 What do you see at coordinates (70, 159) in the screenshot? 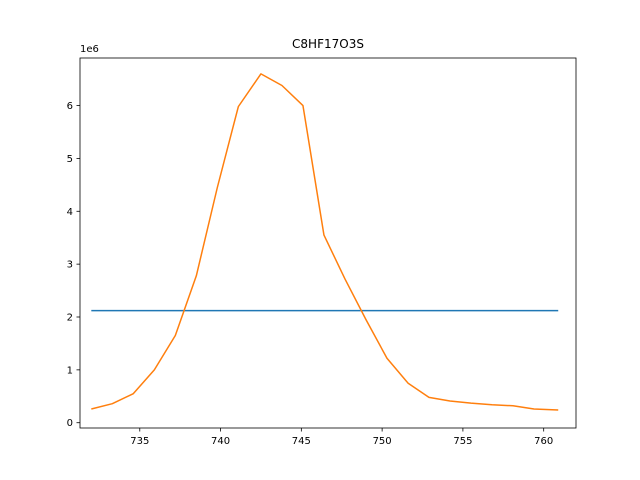
I see `y-tick-label: 5` at bounding box center [70, 159].